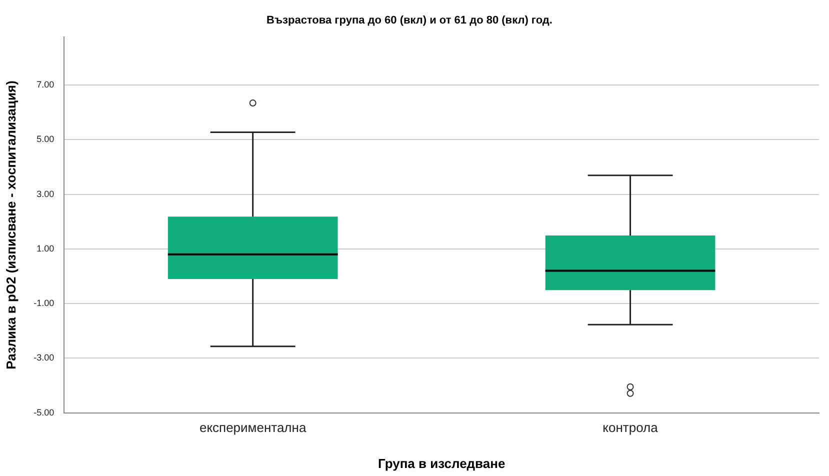 This screenshot has height=476, width=829. I want to click on y-tick-label: 1.00, so click(45, 248).